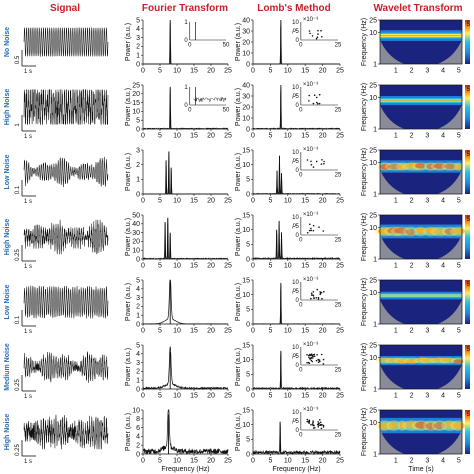  I want to click on lomb-xtick-label: 20, so click(323, 461).